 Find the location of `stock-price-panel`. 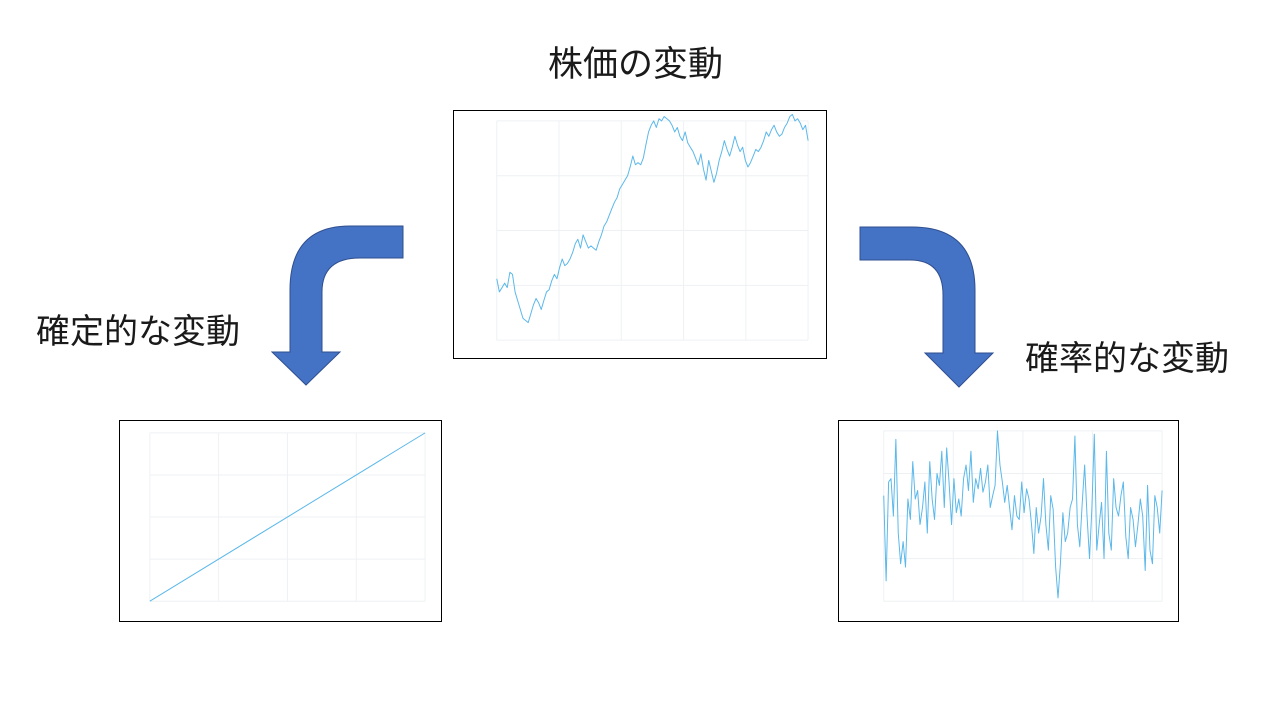

stock-price-panel is located at coordinates (640, 234).